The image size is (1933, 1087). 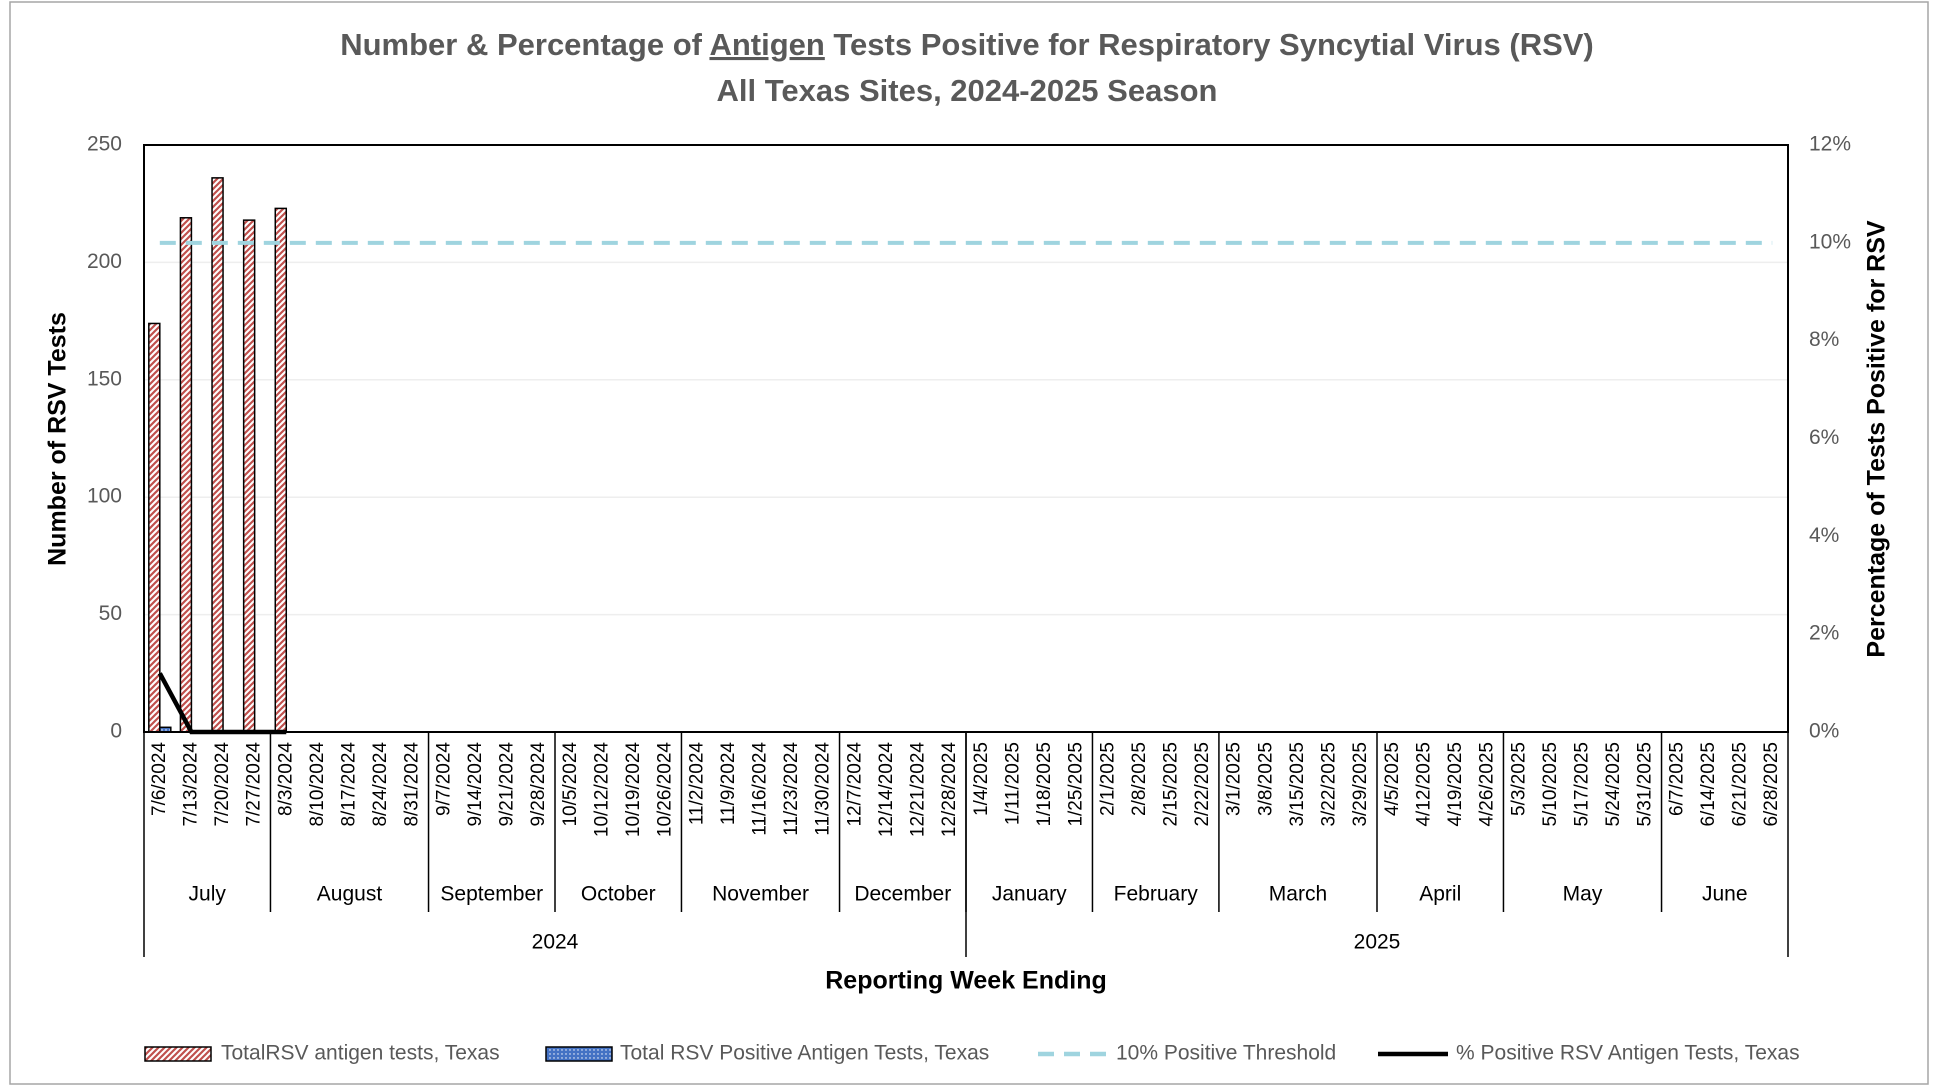 I want to click on x-tick-label: 2/15/2025, so click(x=1171, y=784).